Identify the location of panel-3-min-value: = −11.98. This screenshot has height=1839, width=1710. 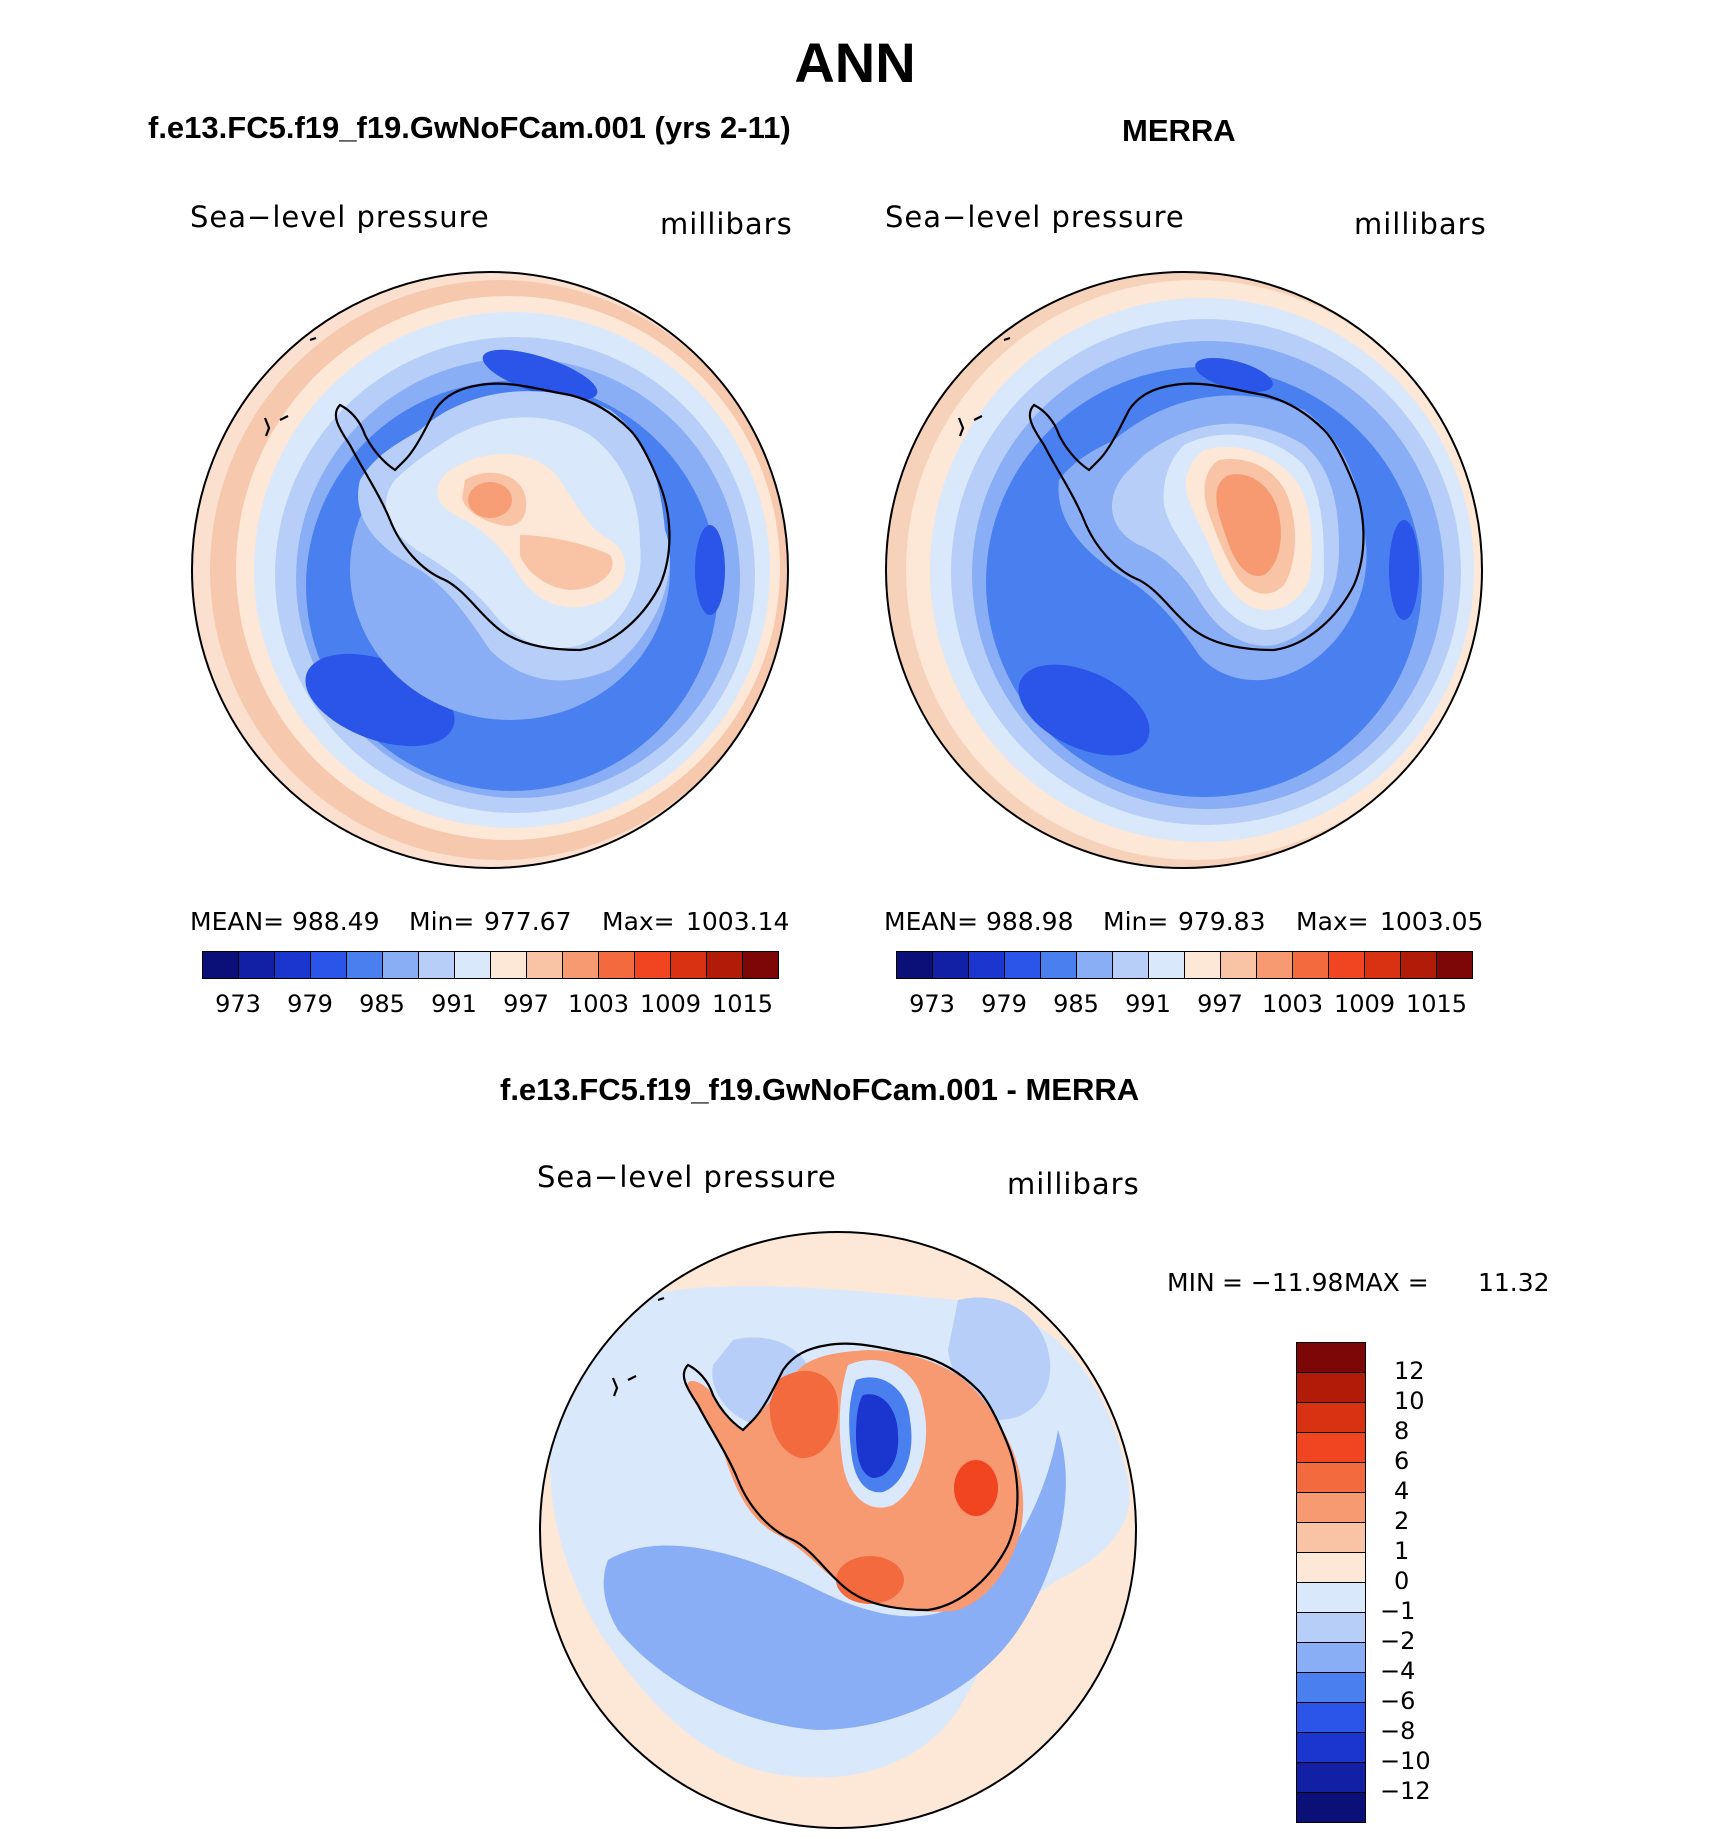
(1283, 1282).